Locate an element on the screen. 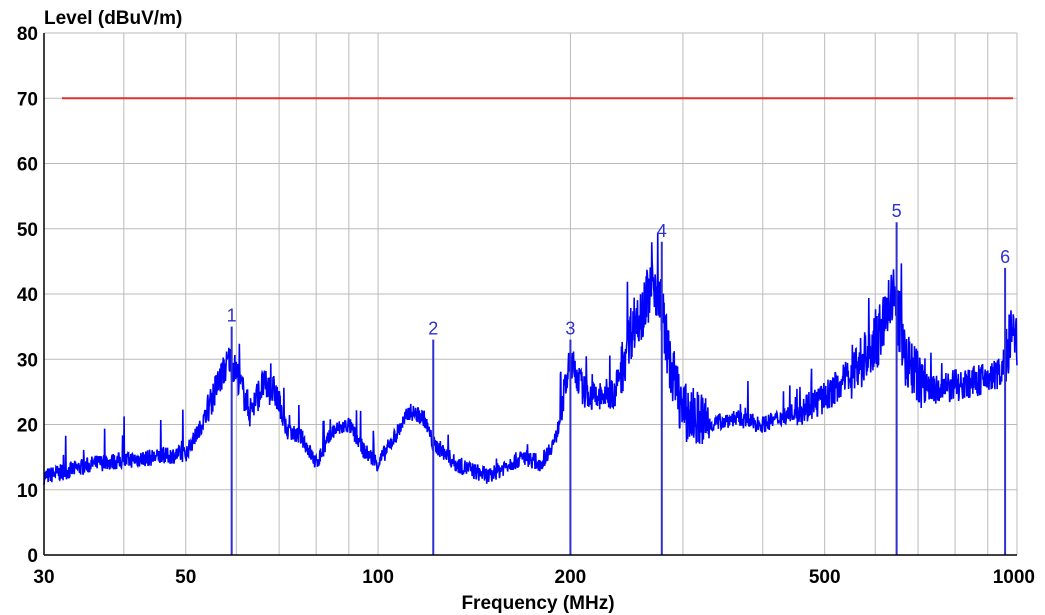  x-tick-label: 1000 is located at coordinates (1014, 577).